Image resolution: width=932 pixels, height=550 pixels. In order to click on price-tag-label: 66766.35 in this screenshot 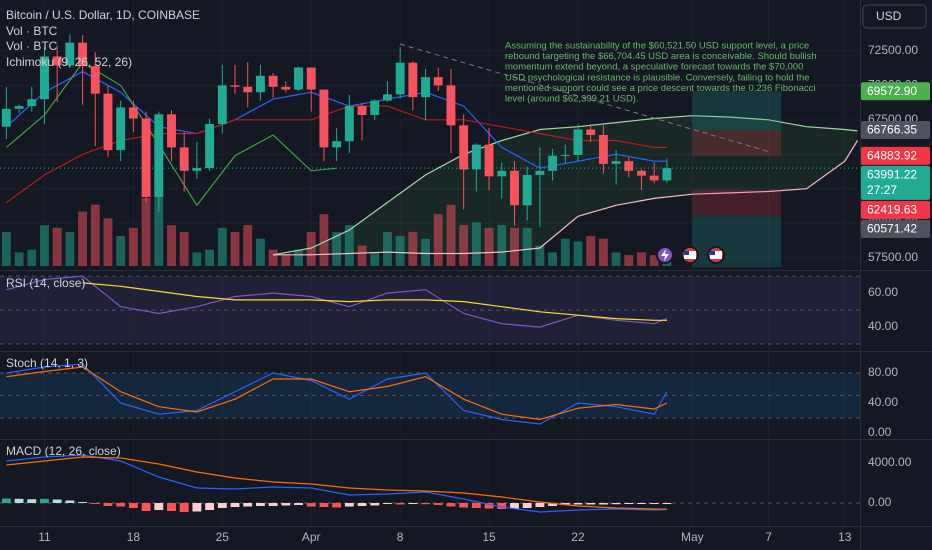, I will do `click(892, 130)`.